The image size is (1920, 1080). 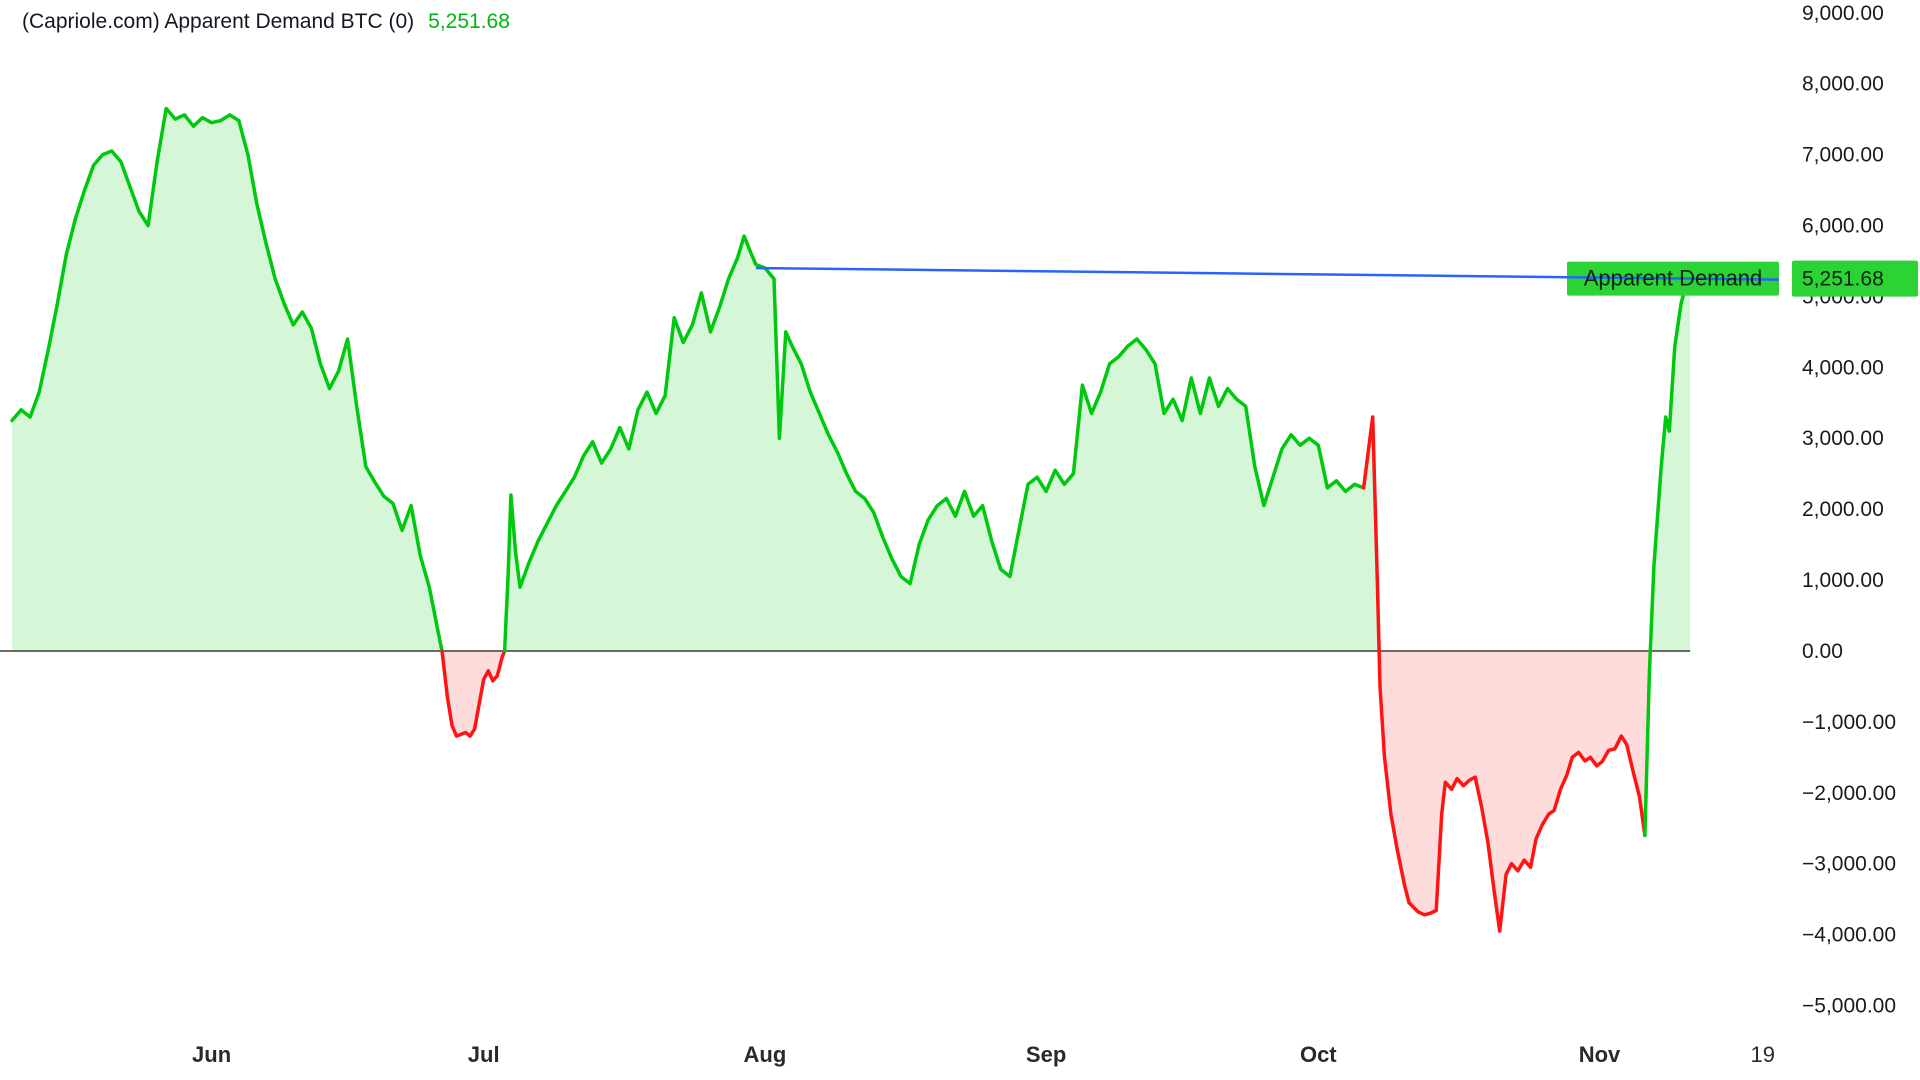 What do you see at coordinates (211, 1054) in the screenshot?
I see `x-axis-tick-label-jun: Jun` at bounding box center [211, 1054].